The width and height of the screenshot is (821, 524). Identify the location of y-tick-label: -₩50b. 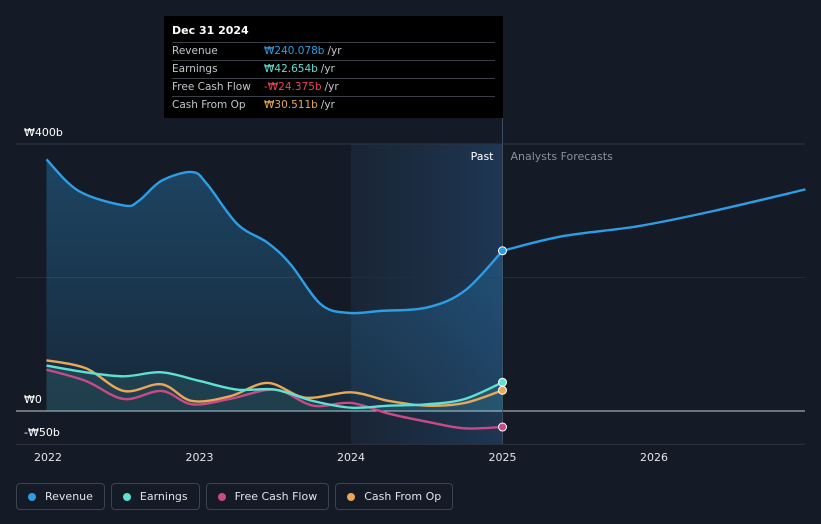
(42, 432).